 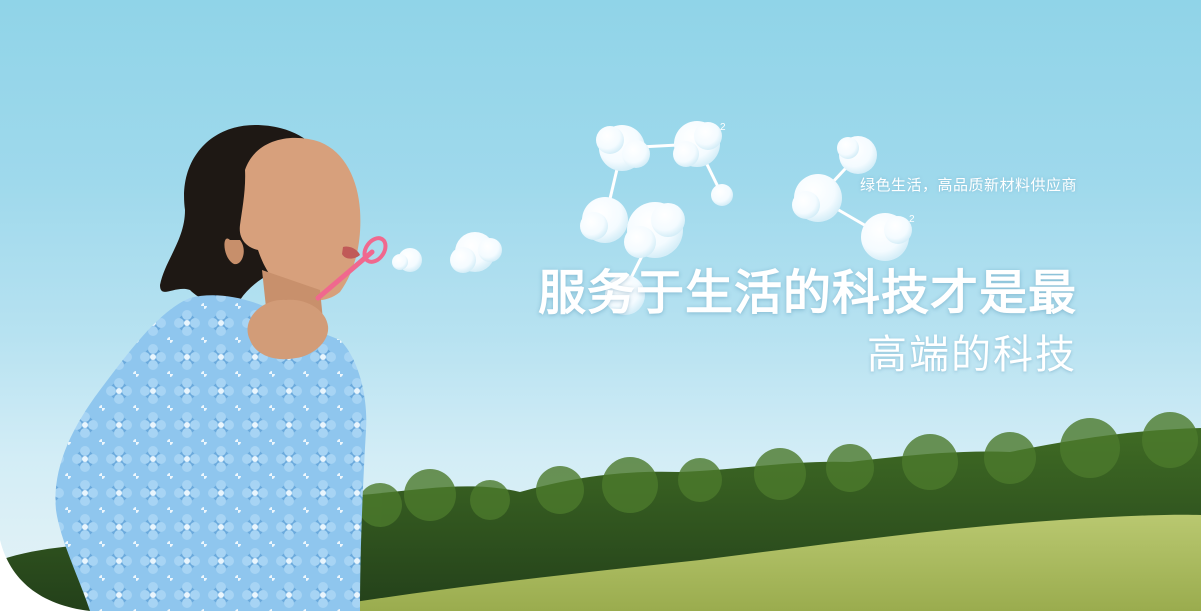 I want to click on tree-canopy, so click(x=778, y=469).